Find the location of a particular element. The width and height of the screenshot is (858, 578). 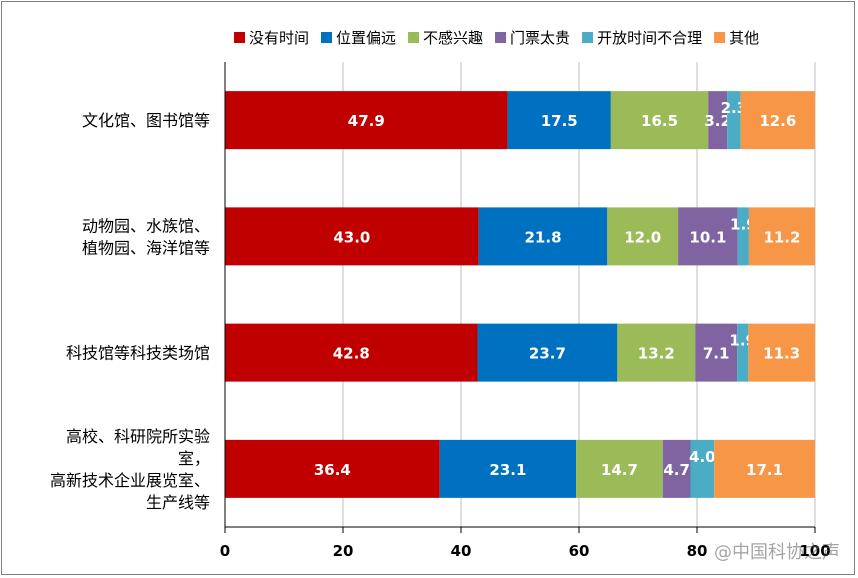

data-label-0-4: 2.3 is located at coordinates (734, 108).